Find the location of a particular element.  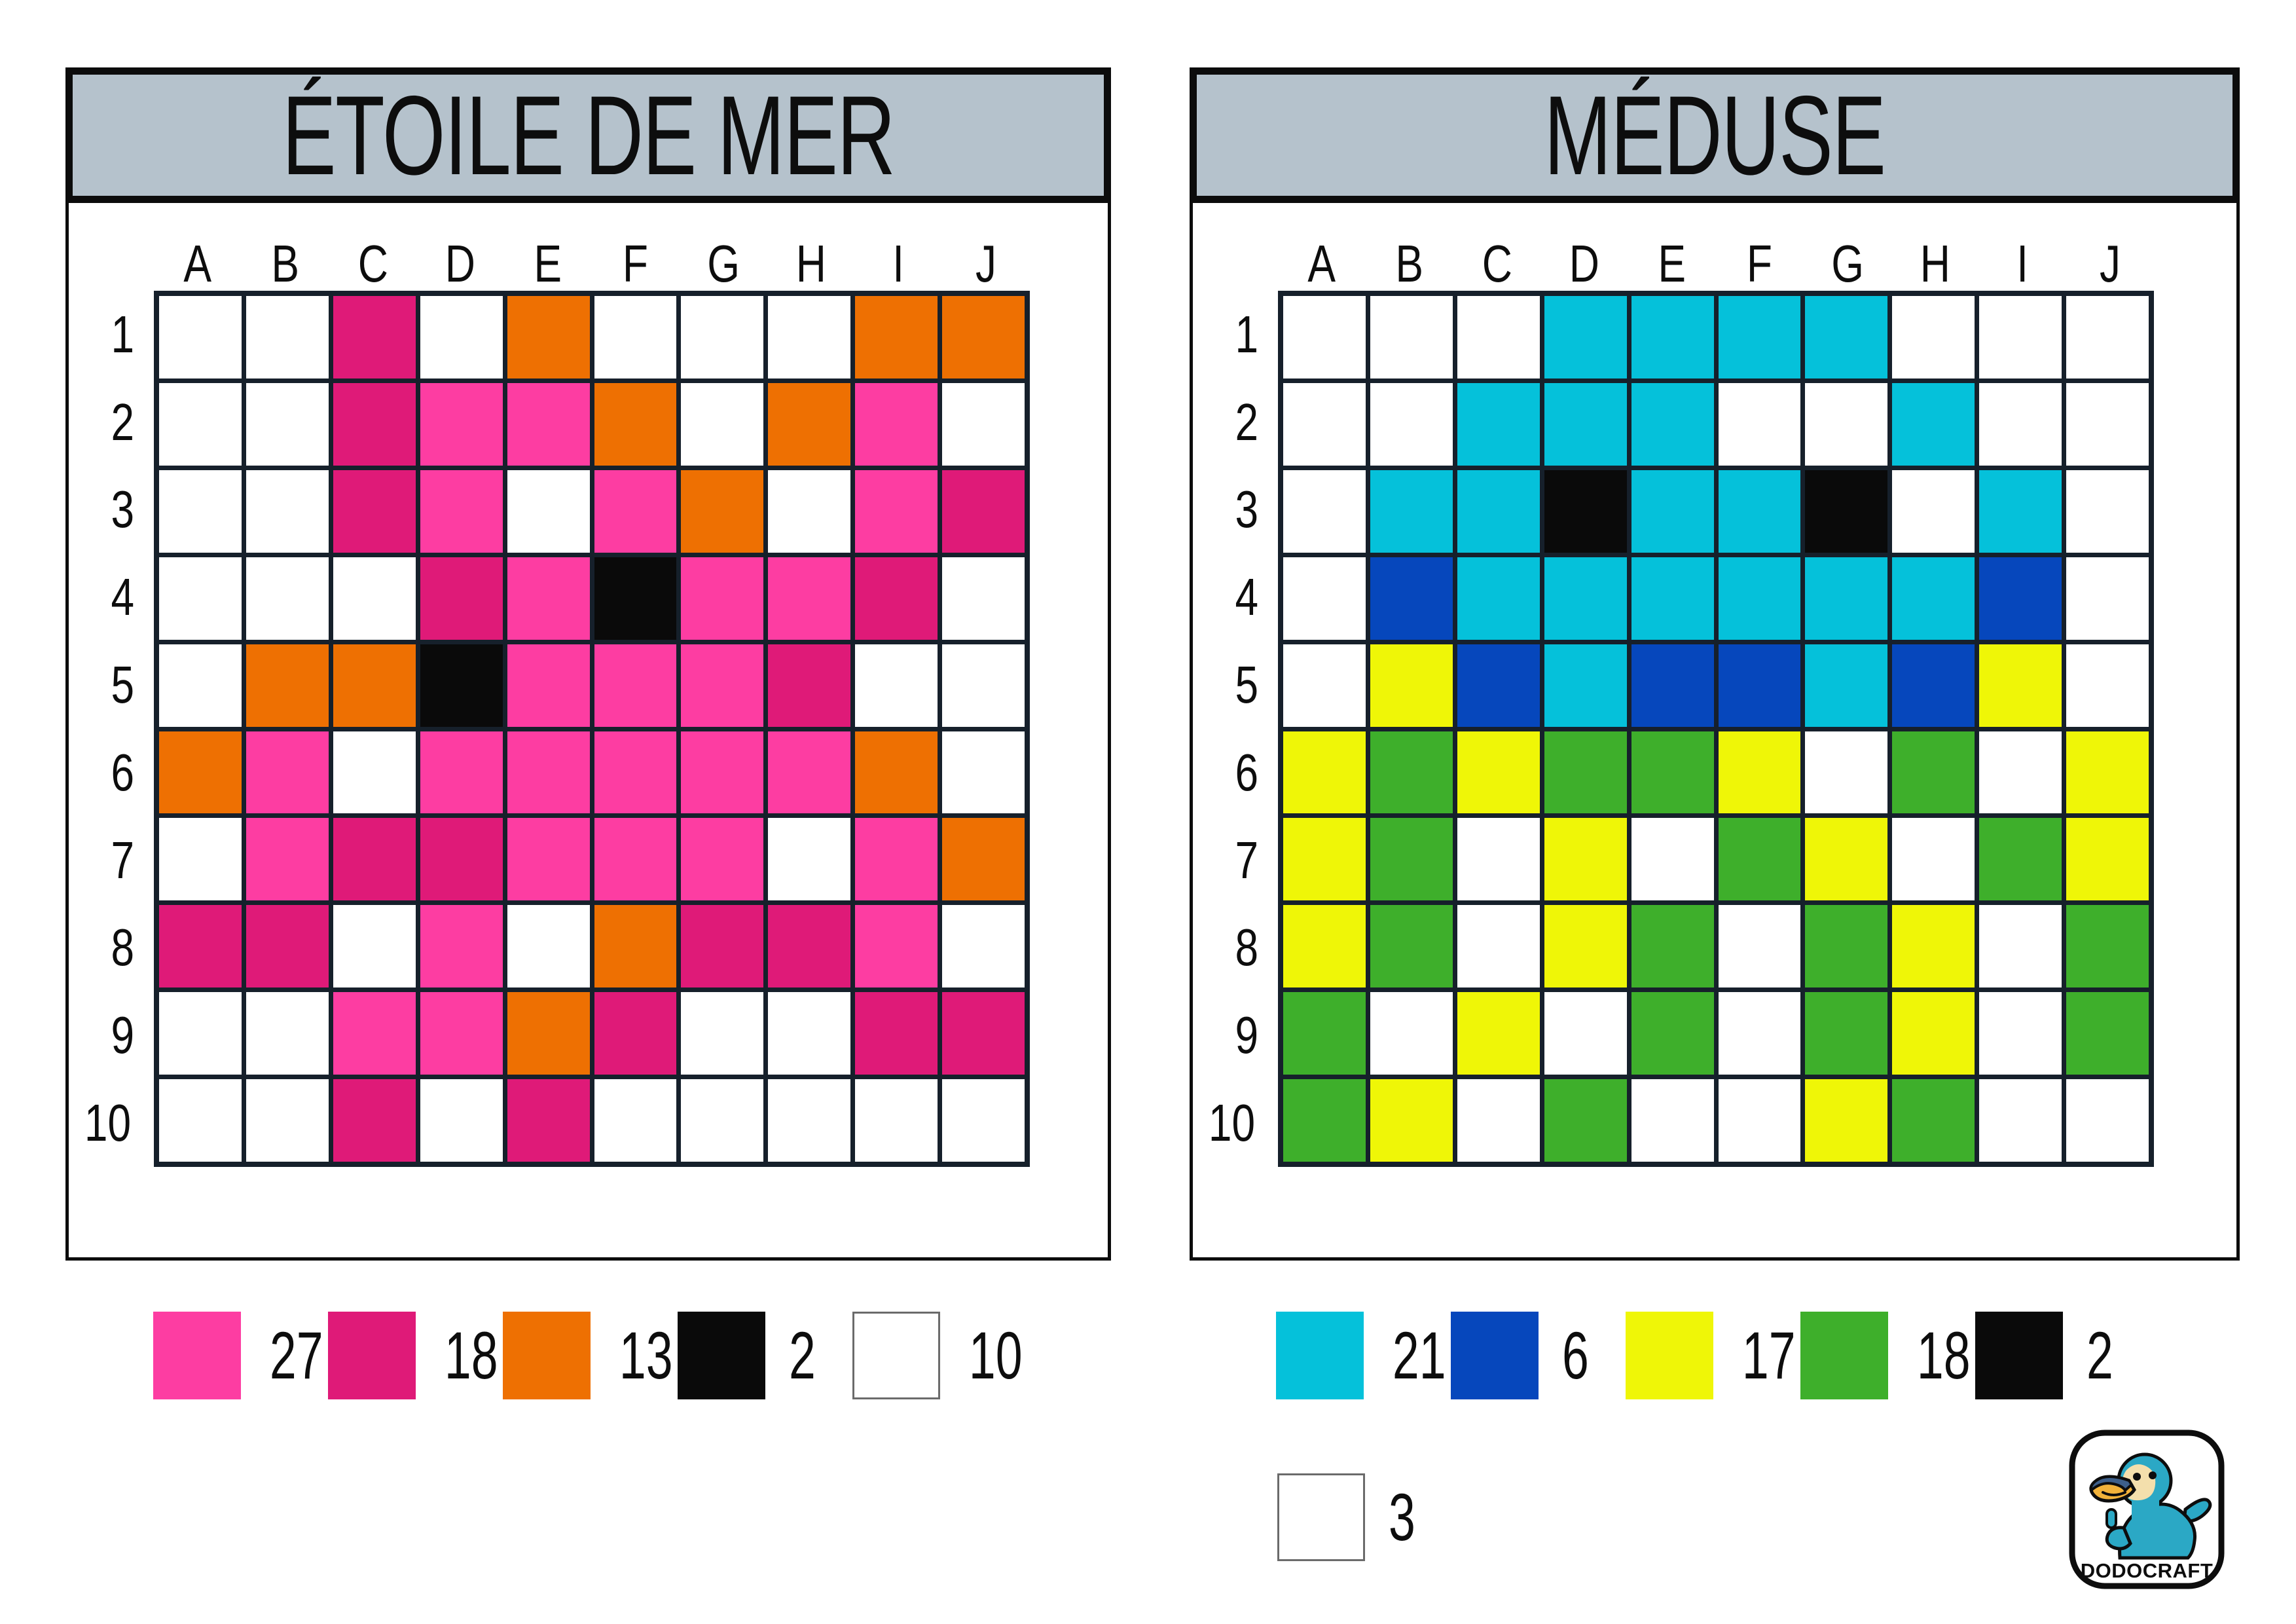

etoile-row-labels: 1 2 3 4 5 6 7 8 9 10 is located at coordinates (110, 729).